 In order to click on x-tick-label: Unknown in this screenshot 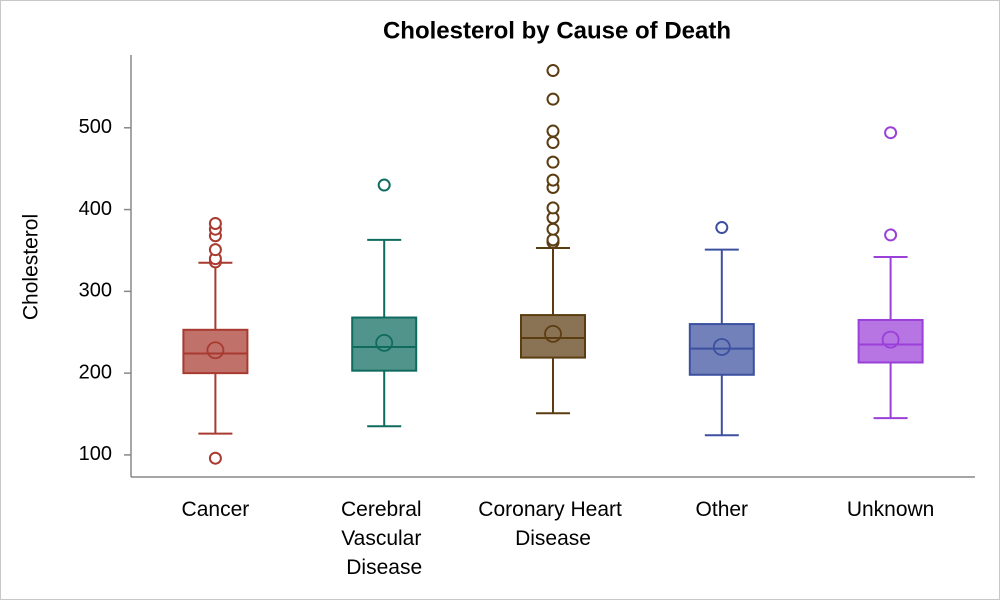, I will do `click(891, 509)`.